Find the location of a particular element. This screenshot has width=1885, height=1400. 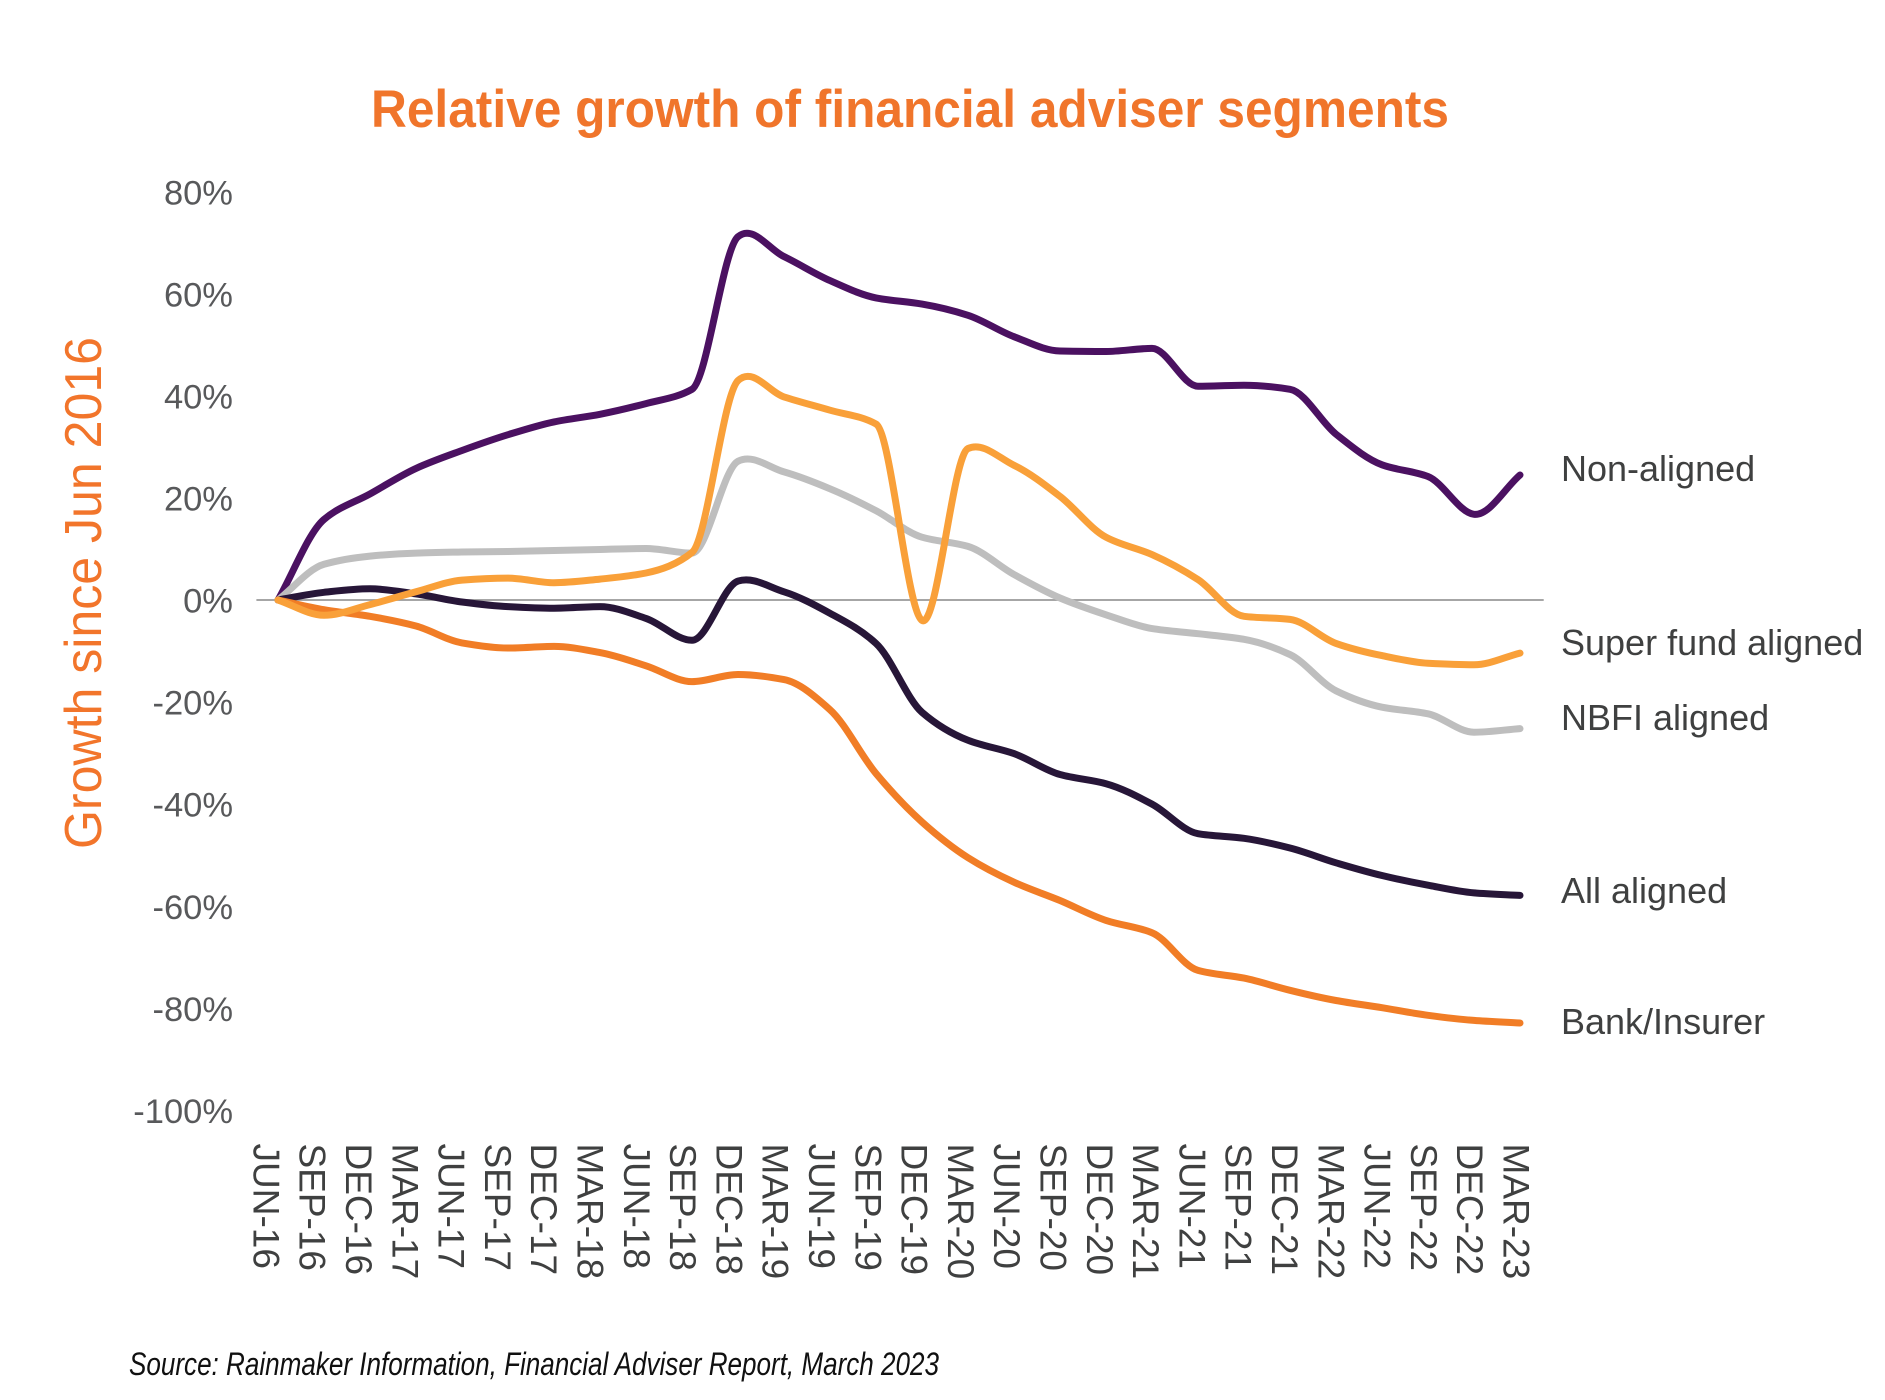

svg-text: DEC-16 is located at coordinates (358, 1210).